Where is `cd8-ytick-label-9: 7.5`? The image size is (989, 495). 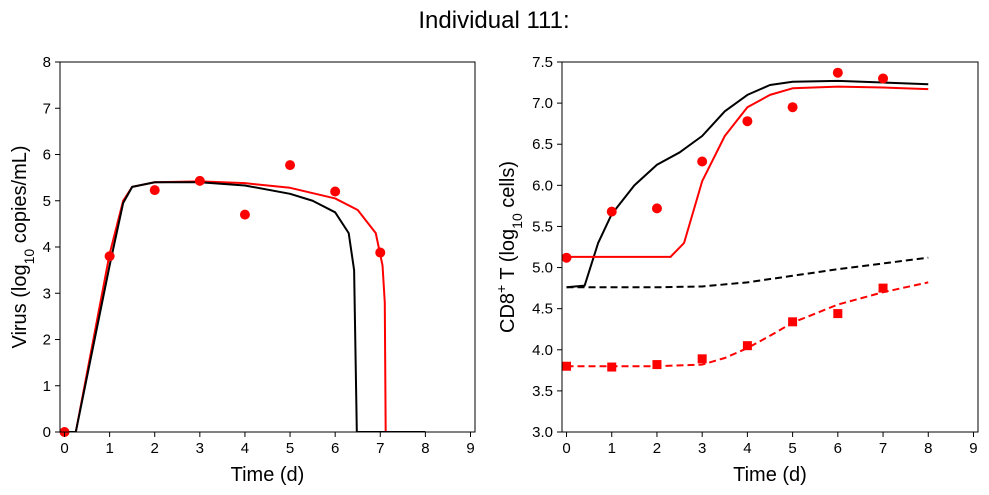
cd8-ytick-label-9: 7.5 is located at coordinates (542, 62).